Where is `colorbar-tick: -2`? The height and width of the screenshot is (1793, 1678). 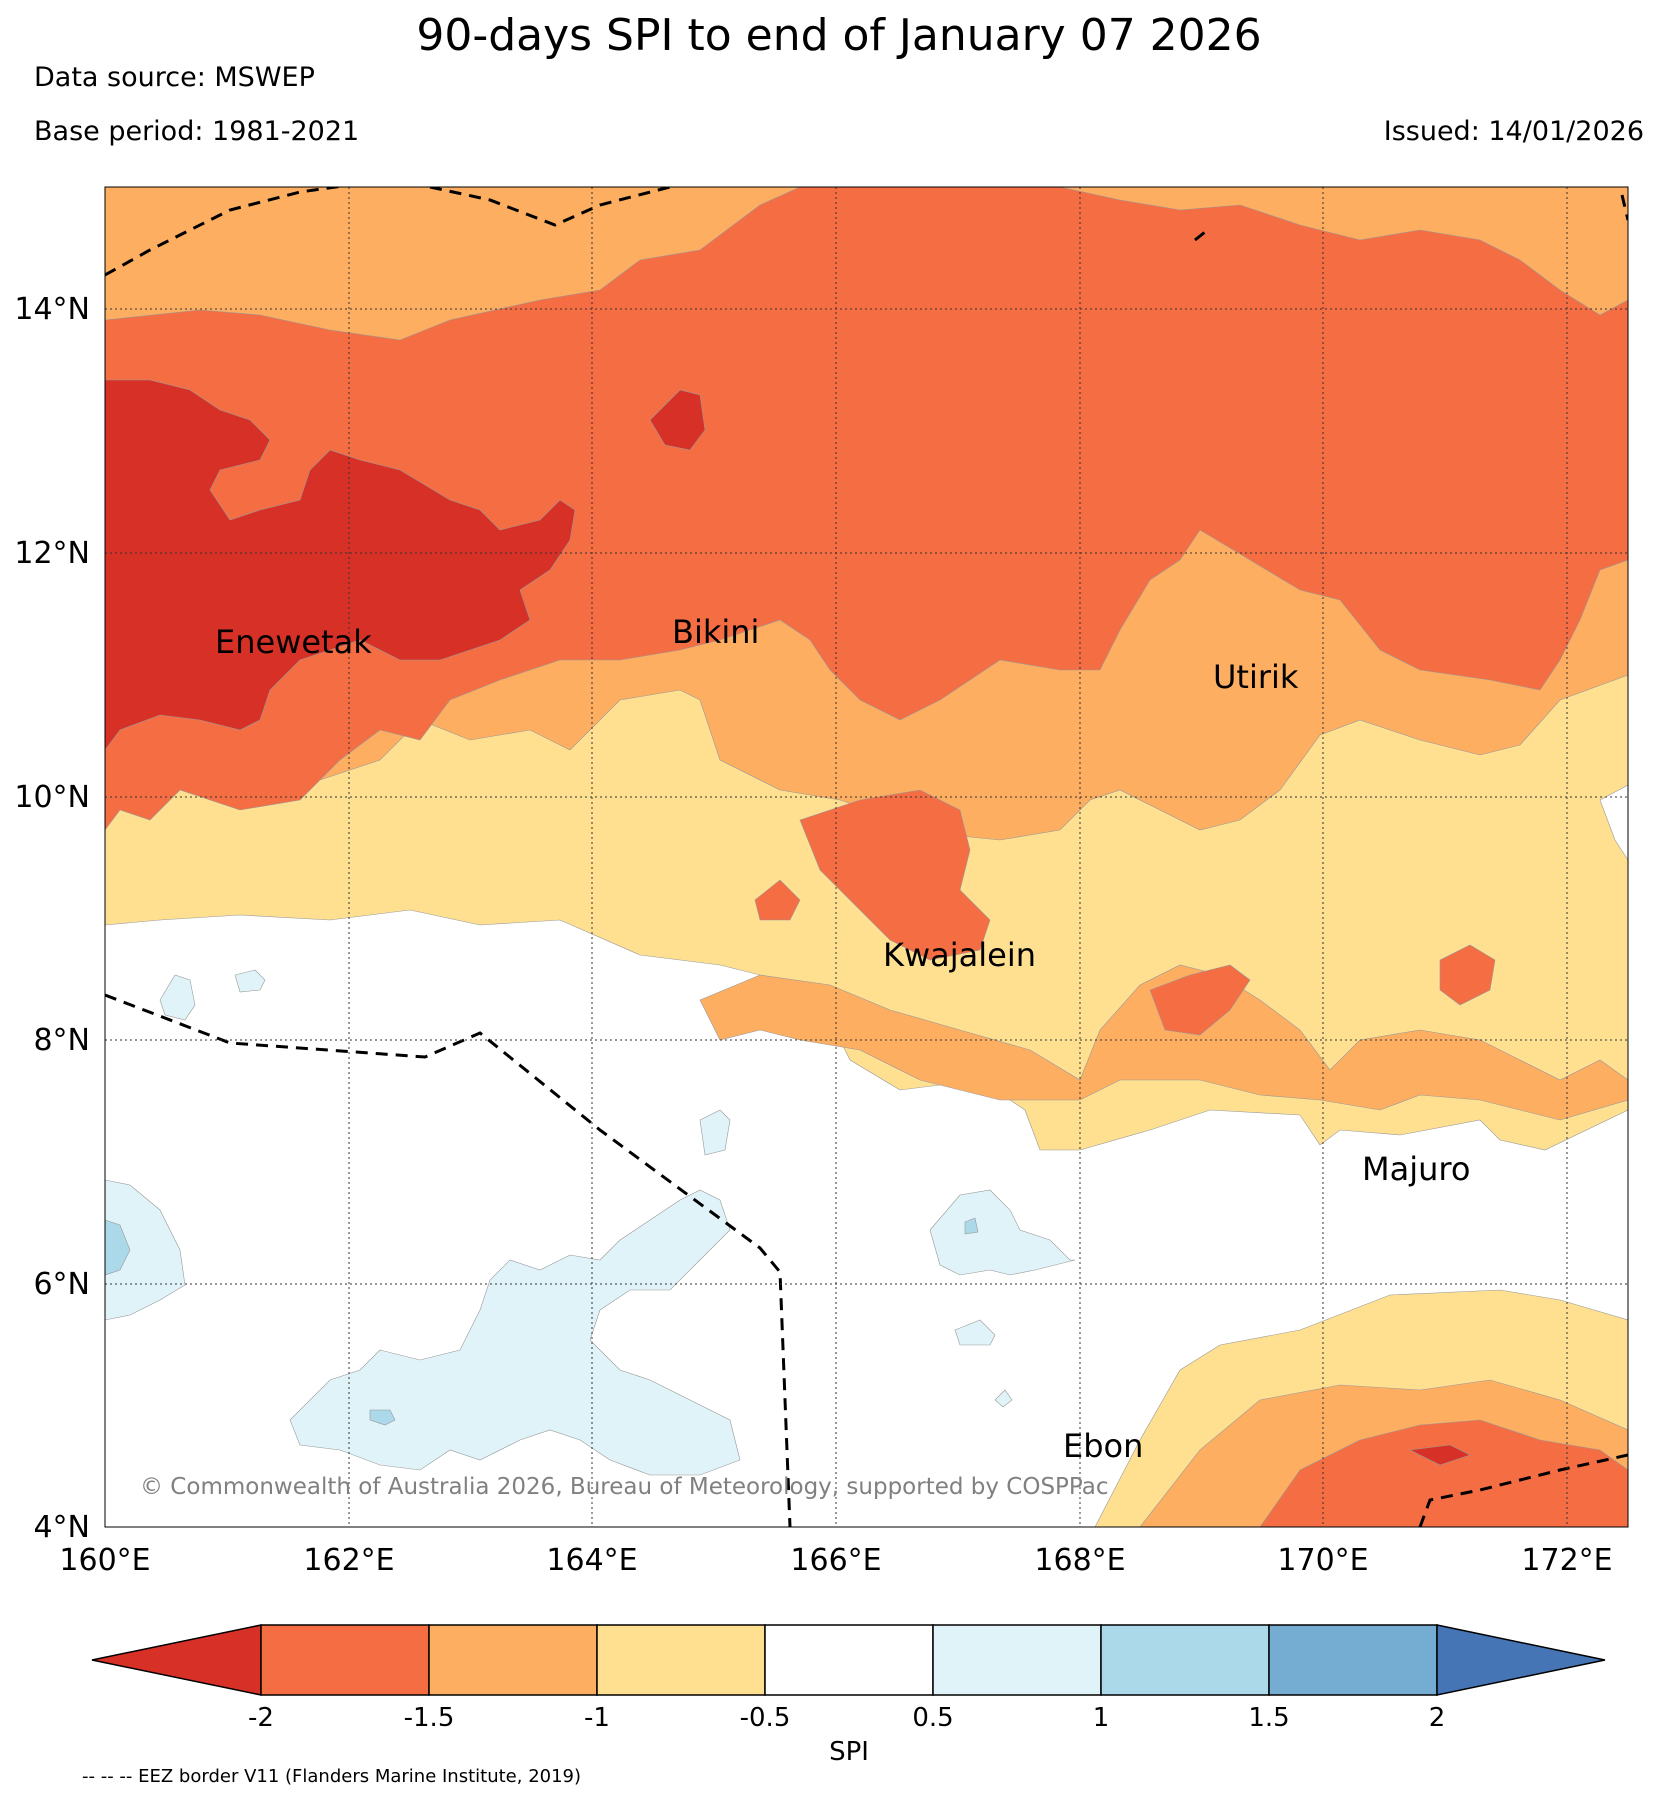 colorbar-tick: -2 is located at coordinates (261, 1718).